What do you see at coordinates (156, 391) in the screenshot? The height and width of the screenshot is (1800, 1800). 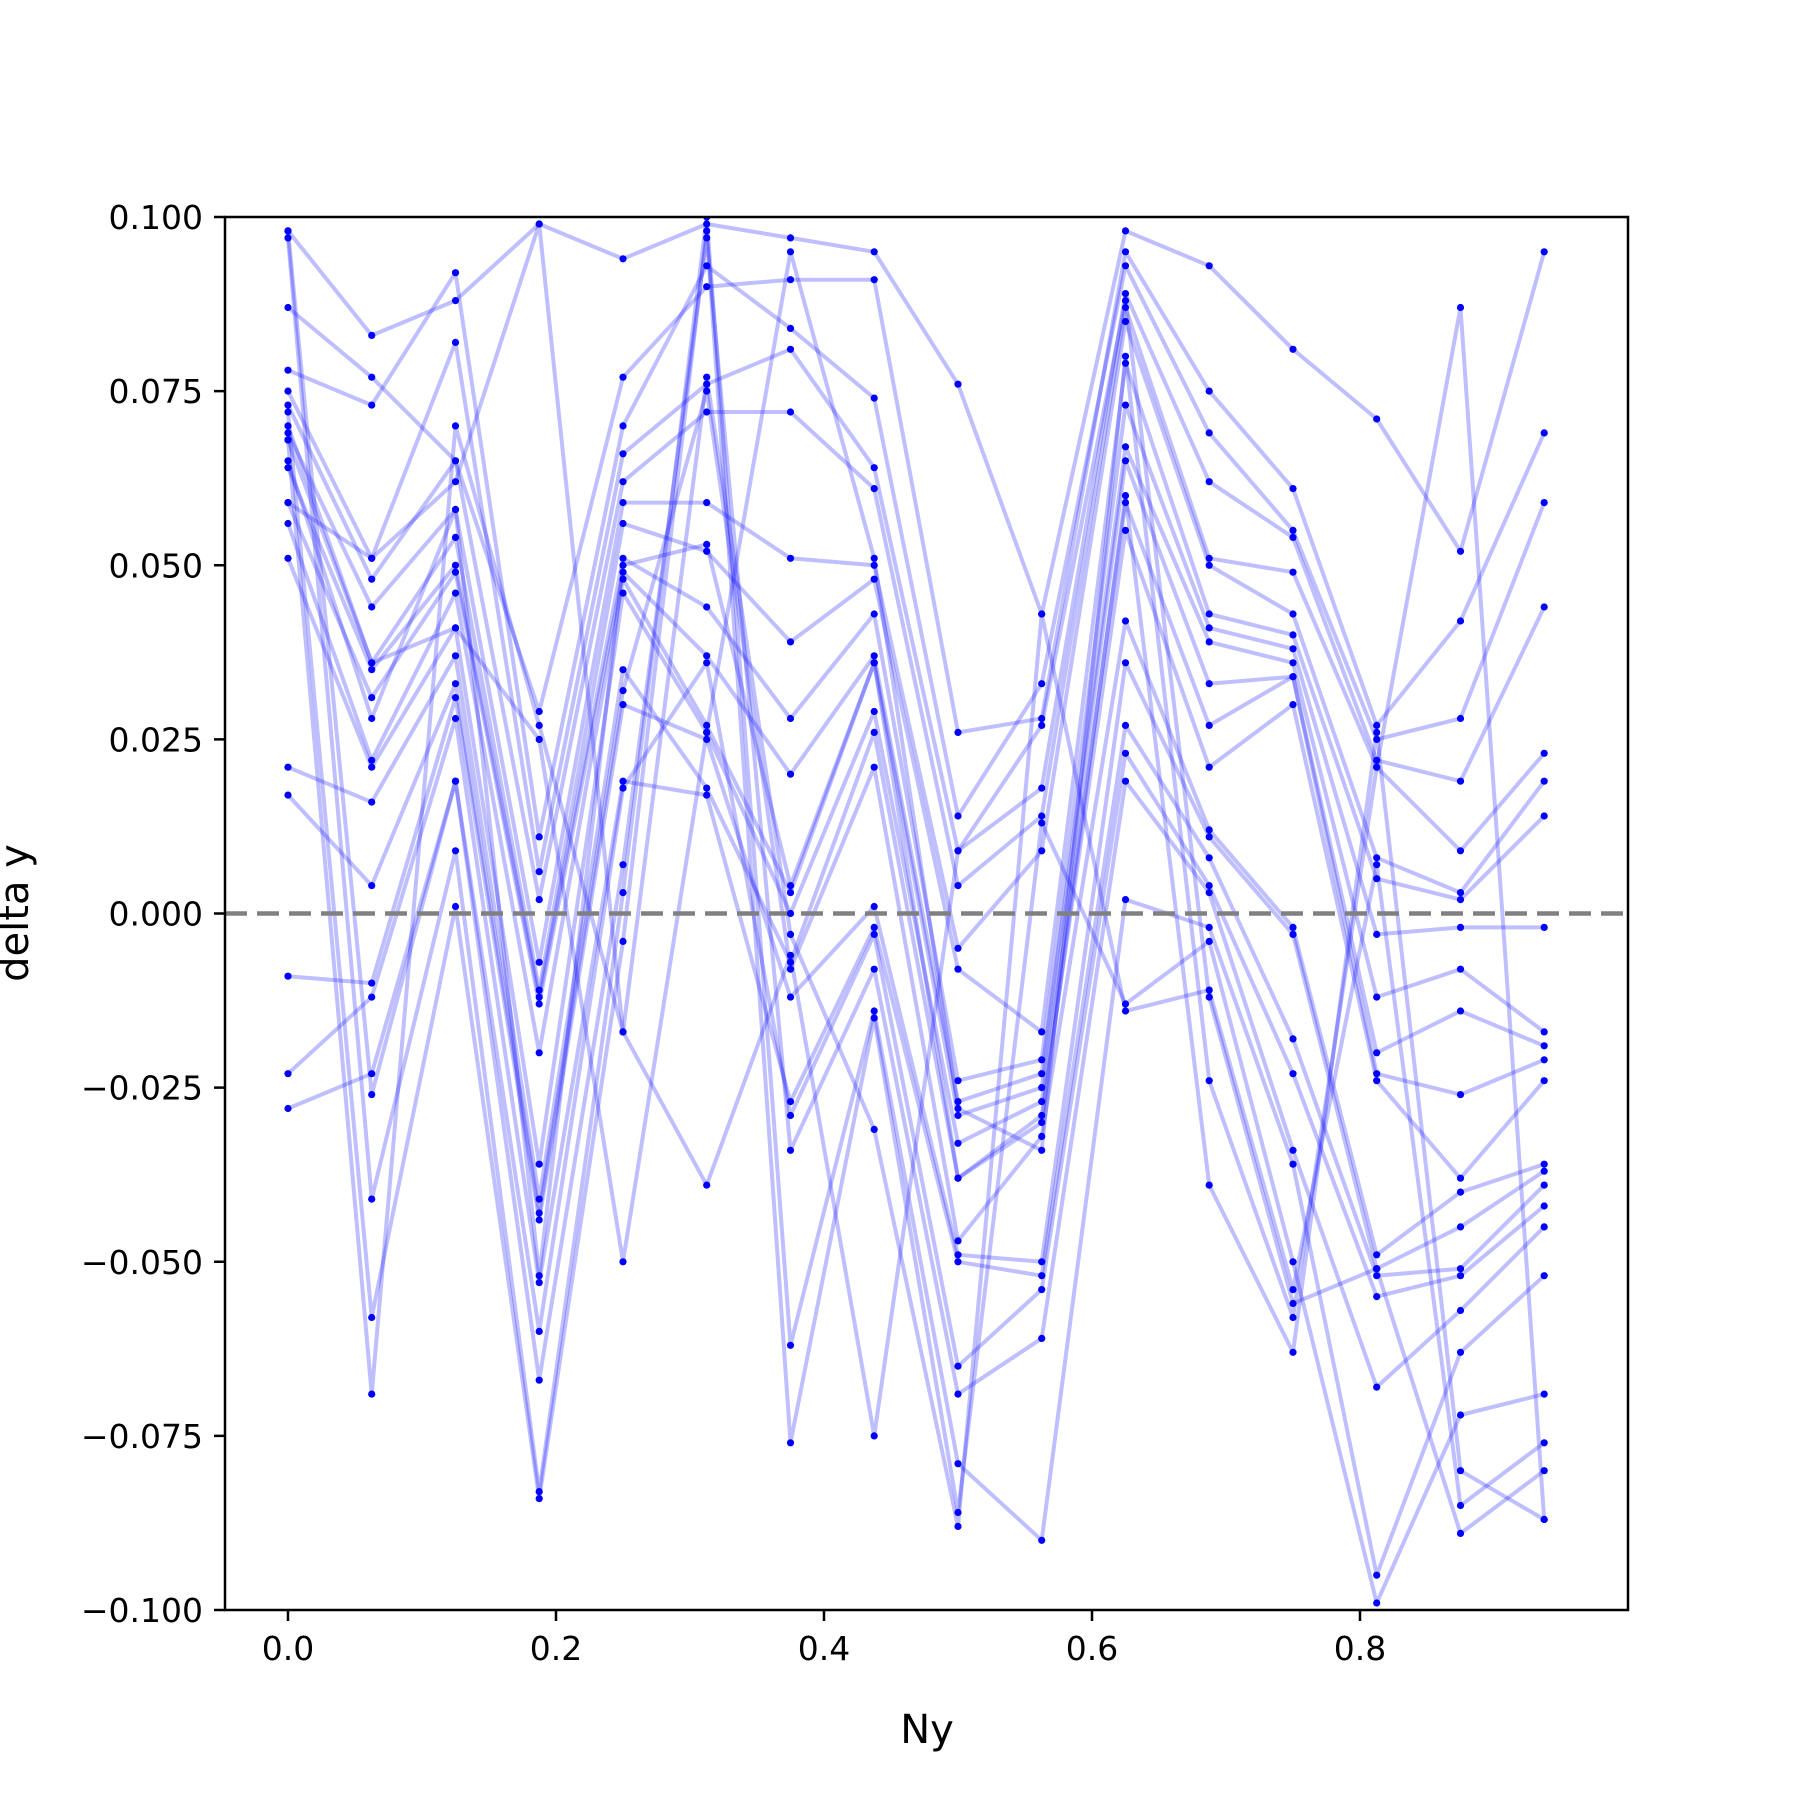 I see `y-tick-label: 0.075` at bounding box center [156, 391].